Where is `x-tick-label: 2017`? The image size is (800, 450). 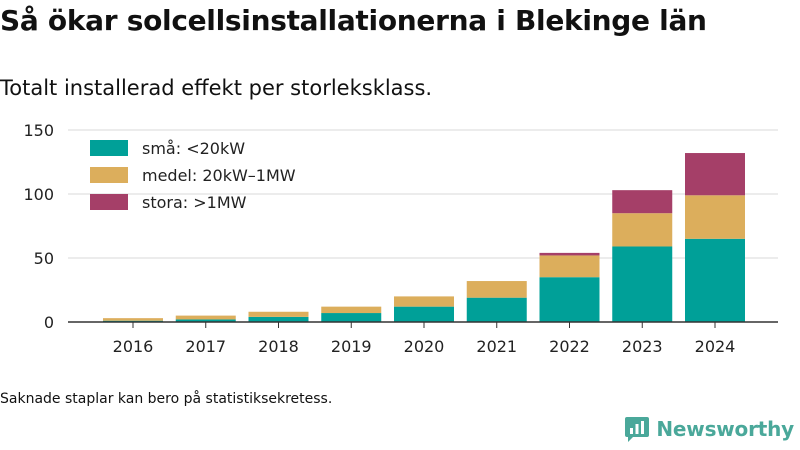 x-tick-label: 2017 is located at coordinates (205, 346).